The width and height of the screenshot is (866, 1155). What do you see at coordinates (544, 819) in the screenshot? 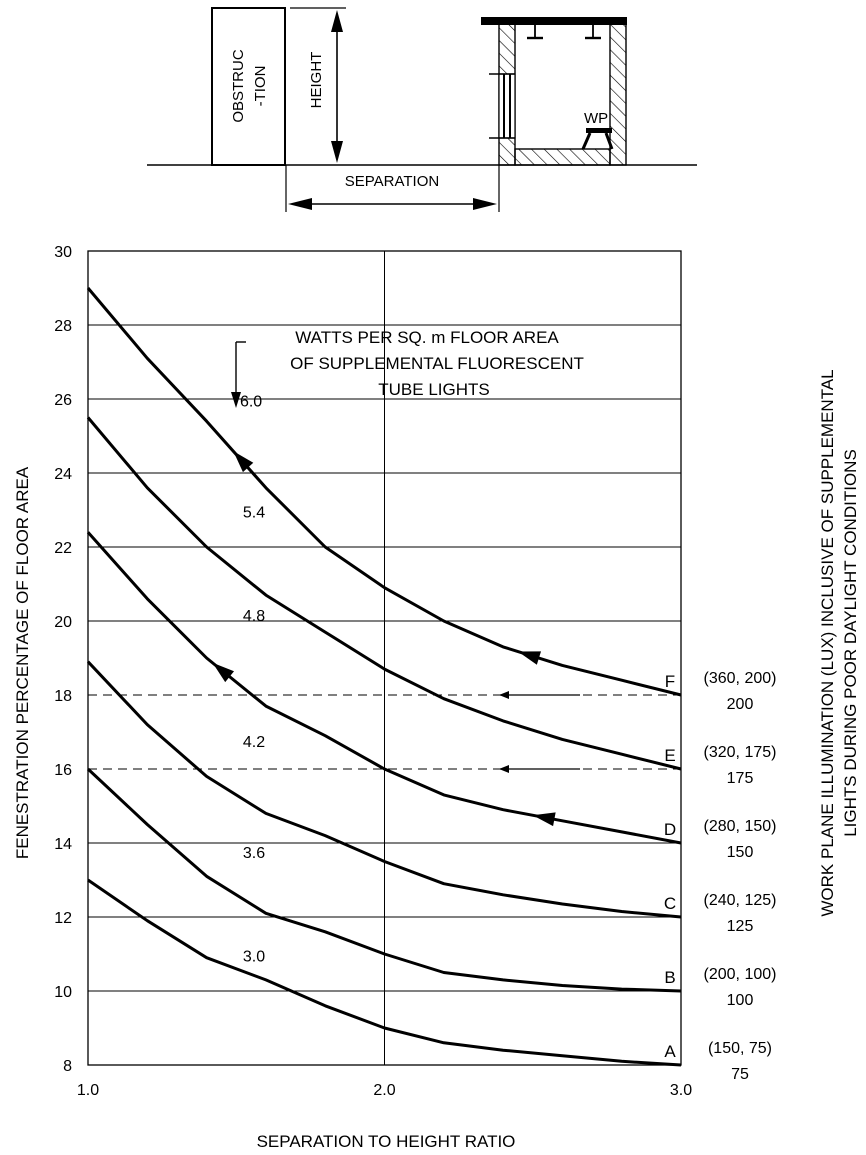
I see `arrow-D-right` at bounding box center [544, 819].